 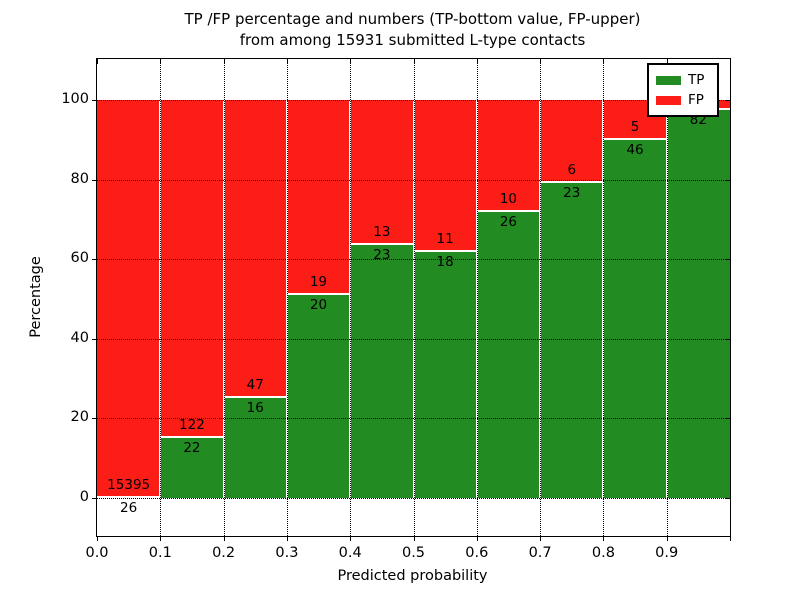 I want to click on y-tick-label: 20, so click(x=79, y=417).